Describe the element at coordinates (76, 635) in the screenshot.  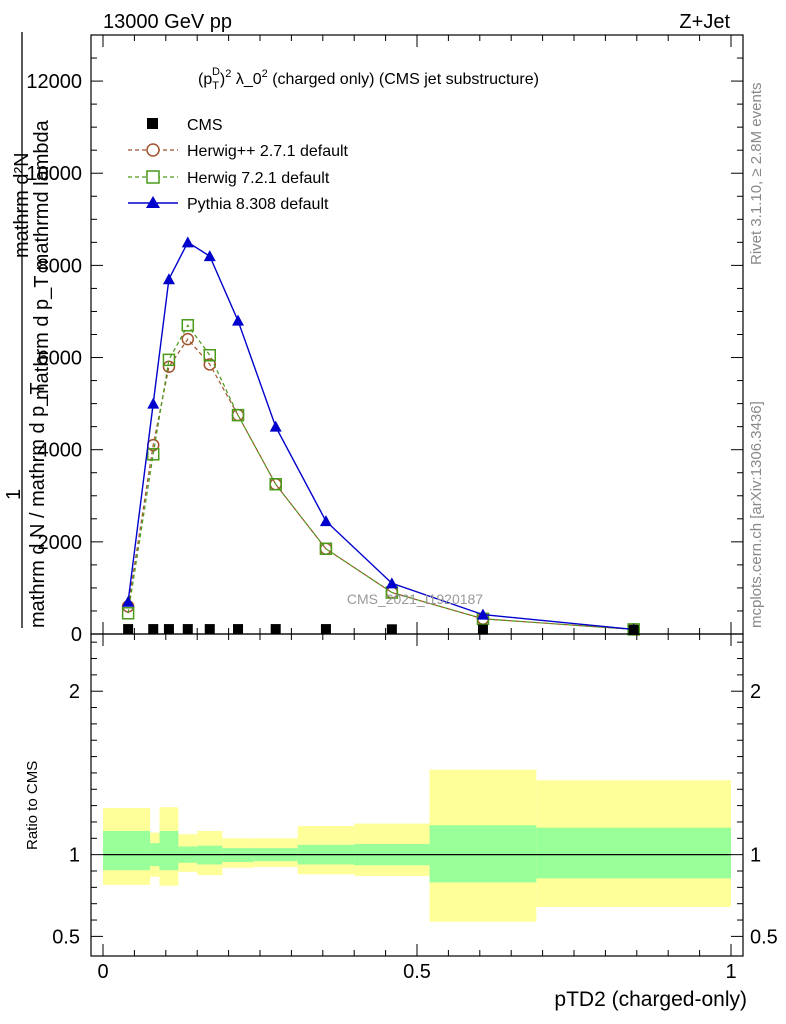
I see `main-ytick-label: 0` at that location.